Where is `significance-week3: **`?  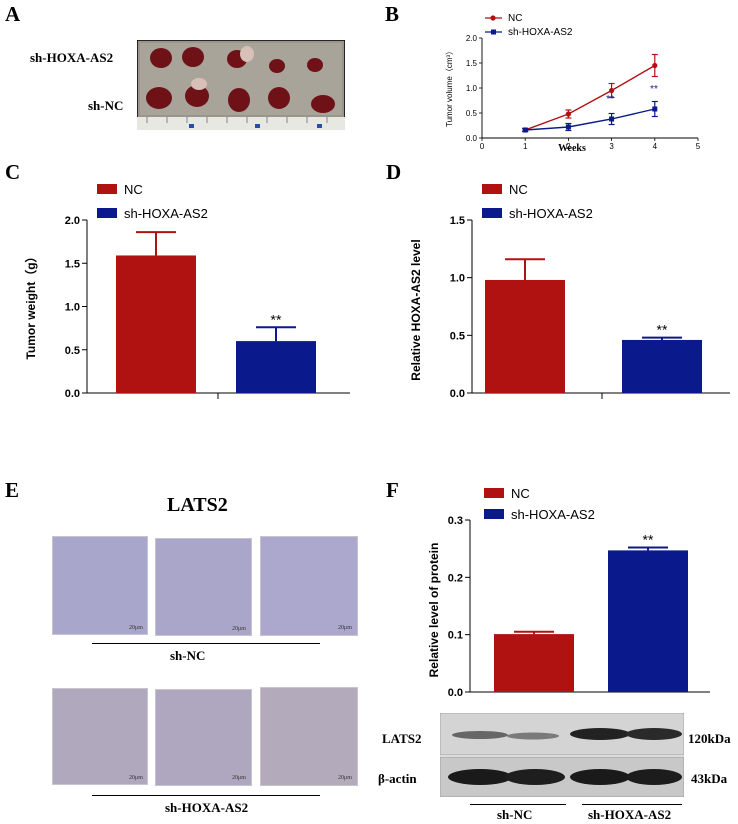 significance-week3: ** is located at coordinates (610, 99).